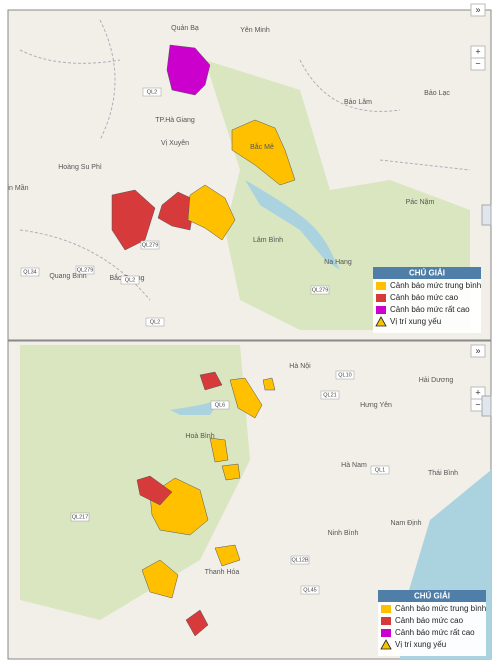  I want to click on place-label: Hưng Yên, so click(376, 405).